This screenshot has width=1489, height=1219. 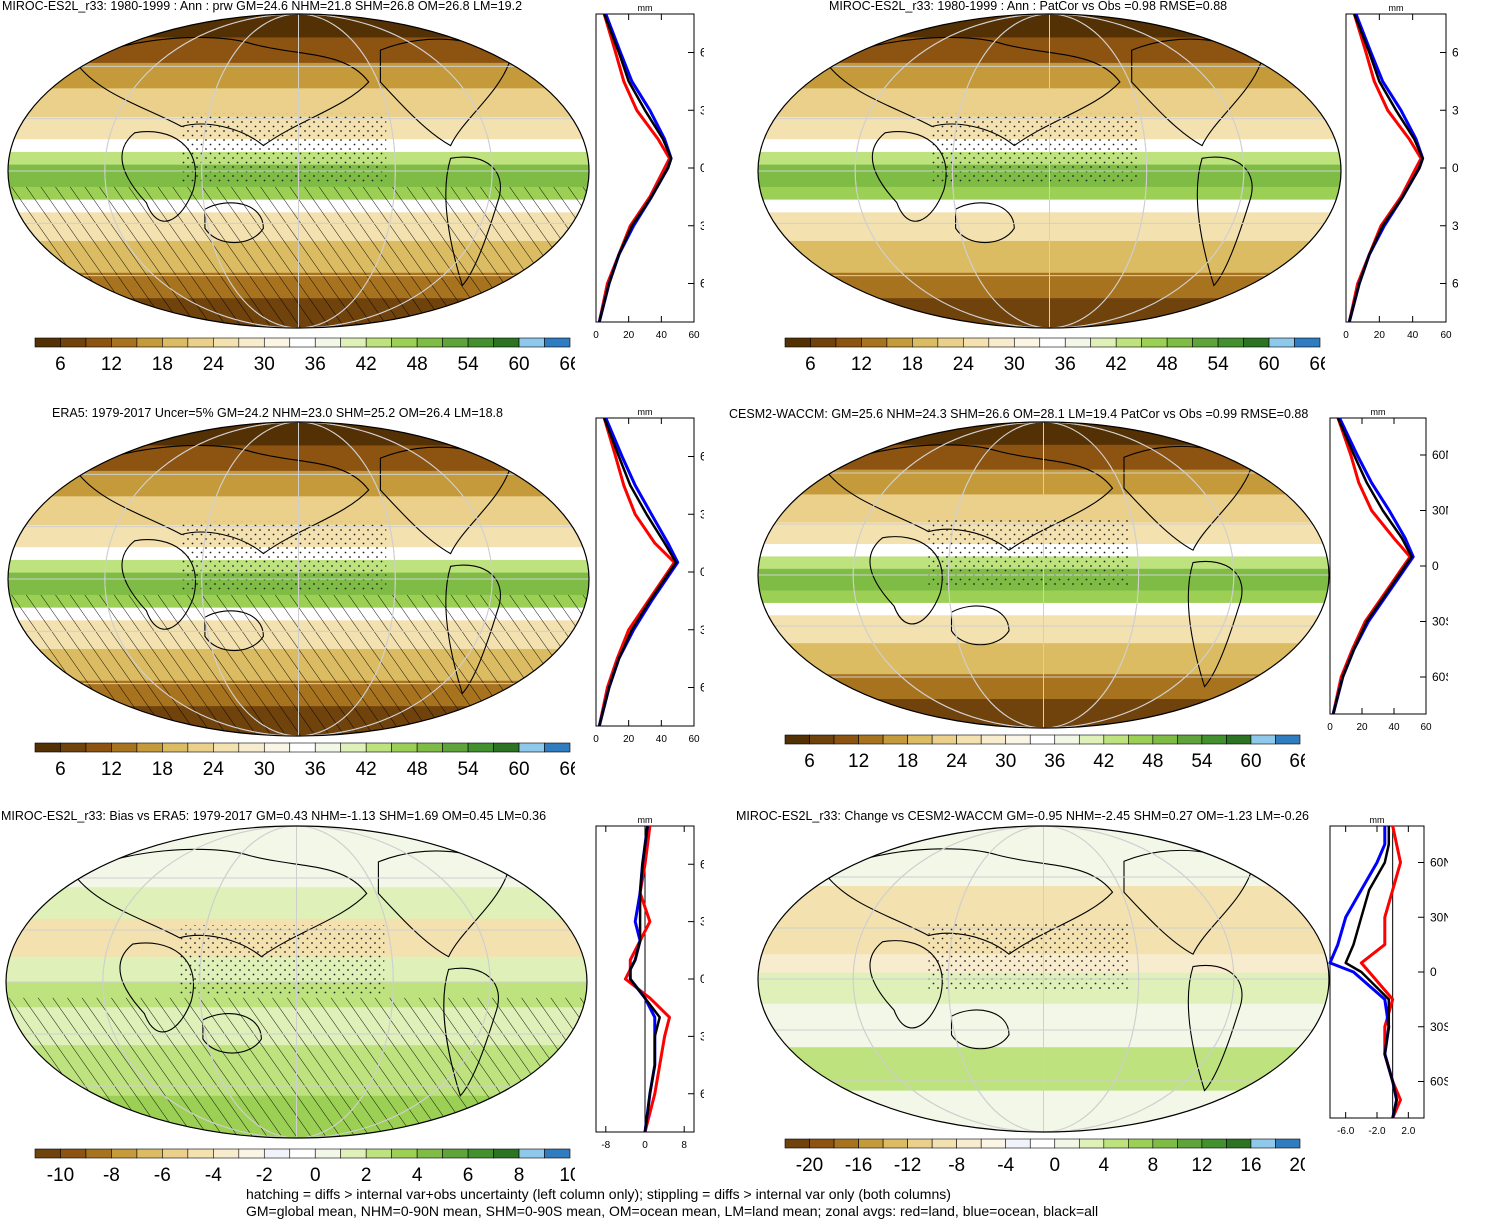 What do you see at coordinates (366, 1175) in the screenshot?
I see `colorbar-label: 2` at bounding box center [366, 1175].